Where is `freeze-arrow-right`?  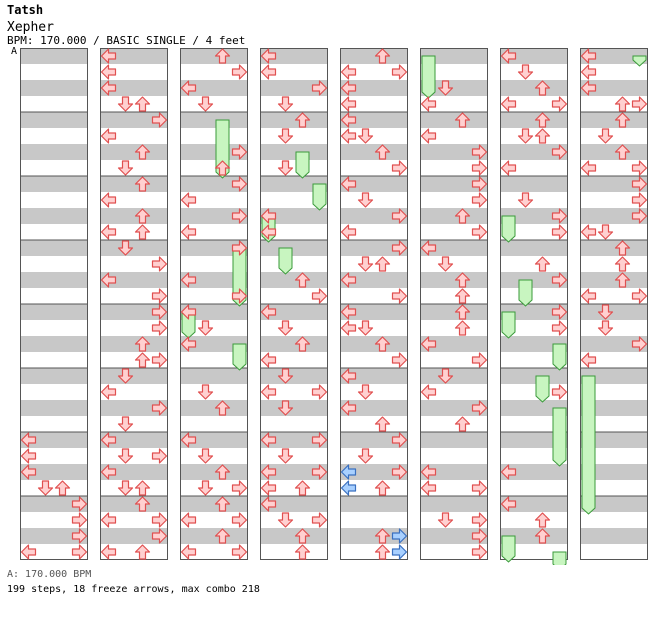 freeze-arrow-right is located at coordinates (239, 357).